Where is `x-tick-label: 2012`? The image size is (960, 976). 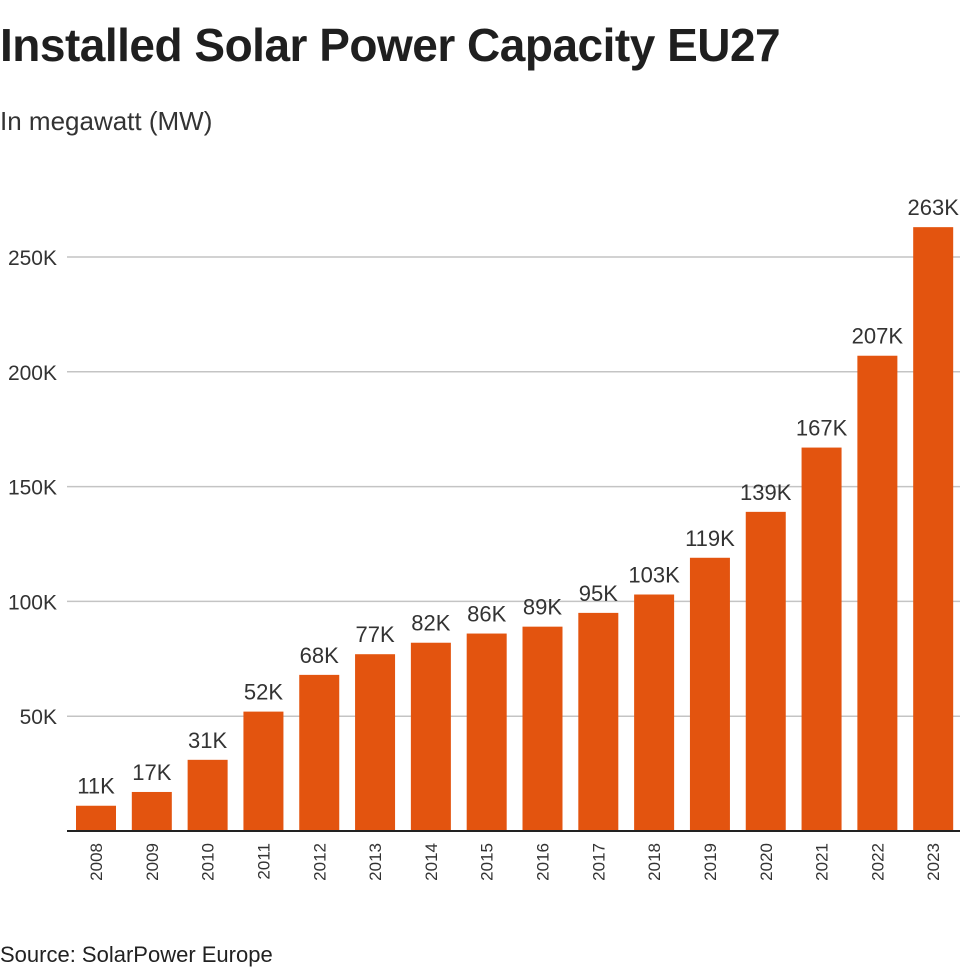
x-tick-label: 2012 is located at coordinates (319, 862).